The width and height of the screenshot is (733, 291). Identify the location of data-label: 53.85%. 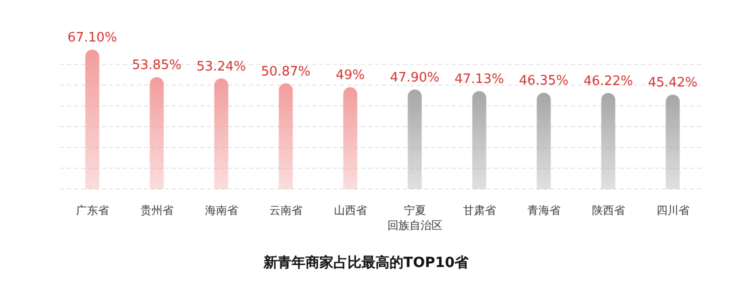
(157, 66).